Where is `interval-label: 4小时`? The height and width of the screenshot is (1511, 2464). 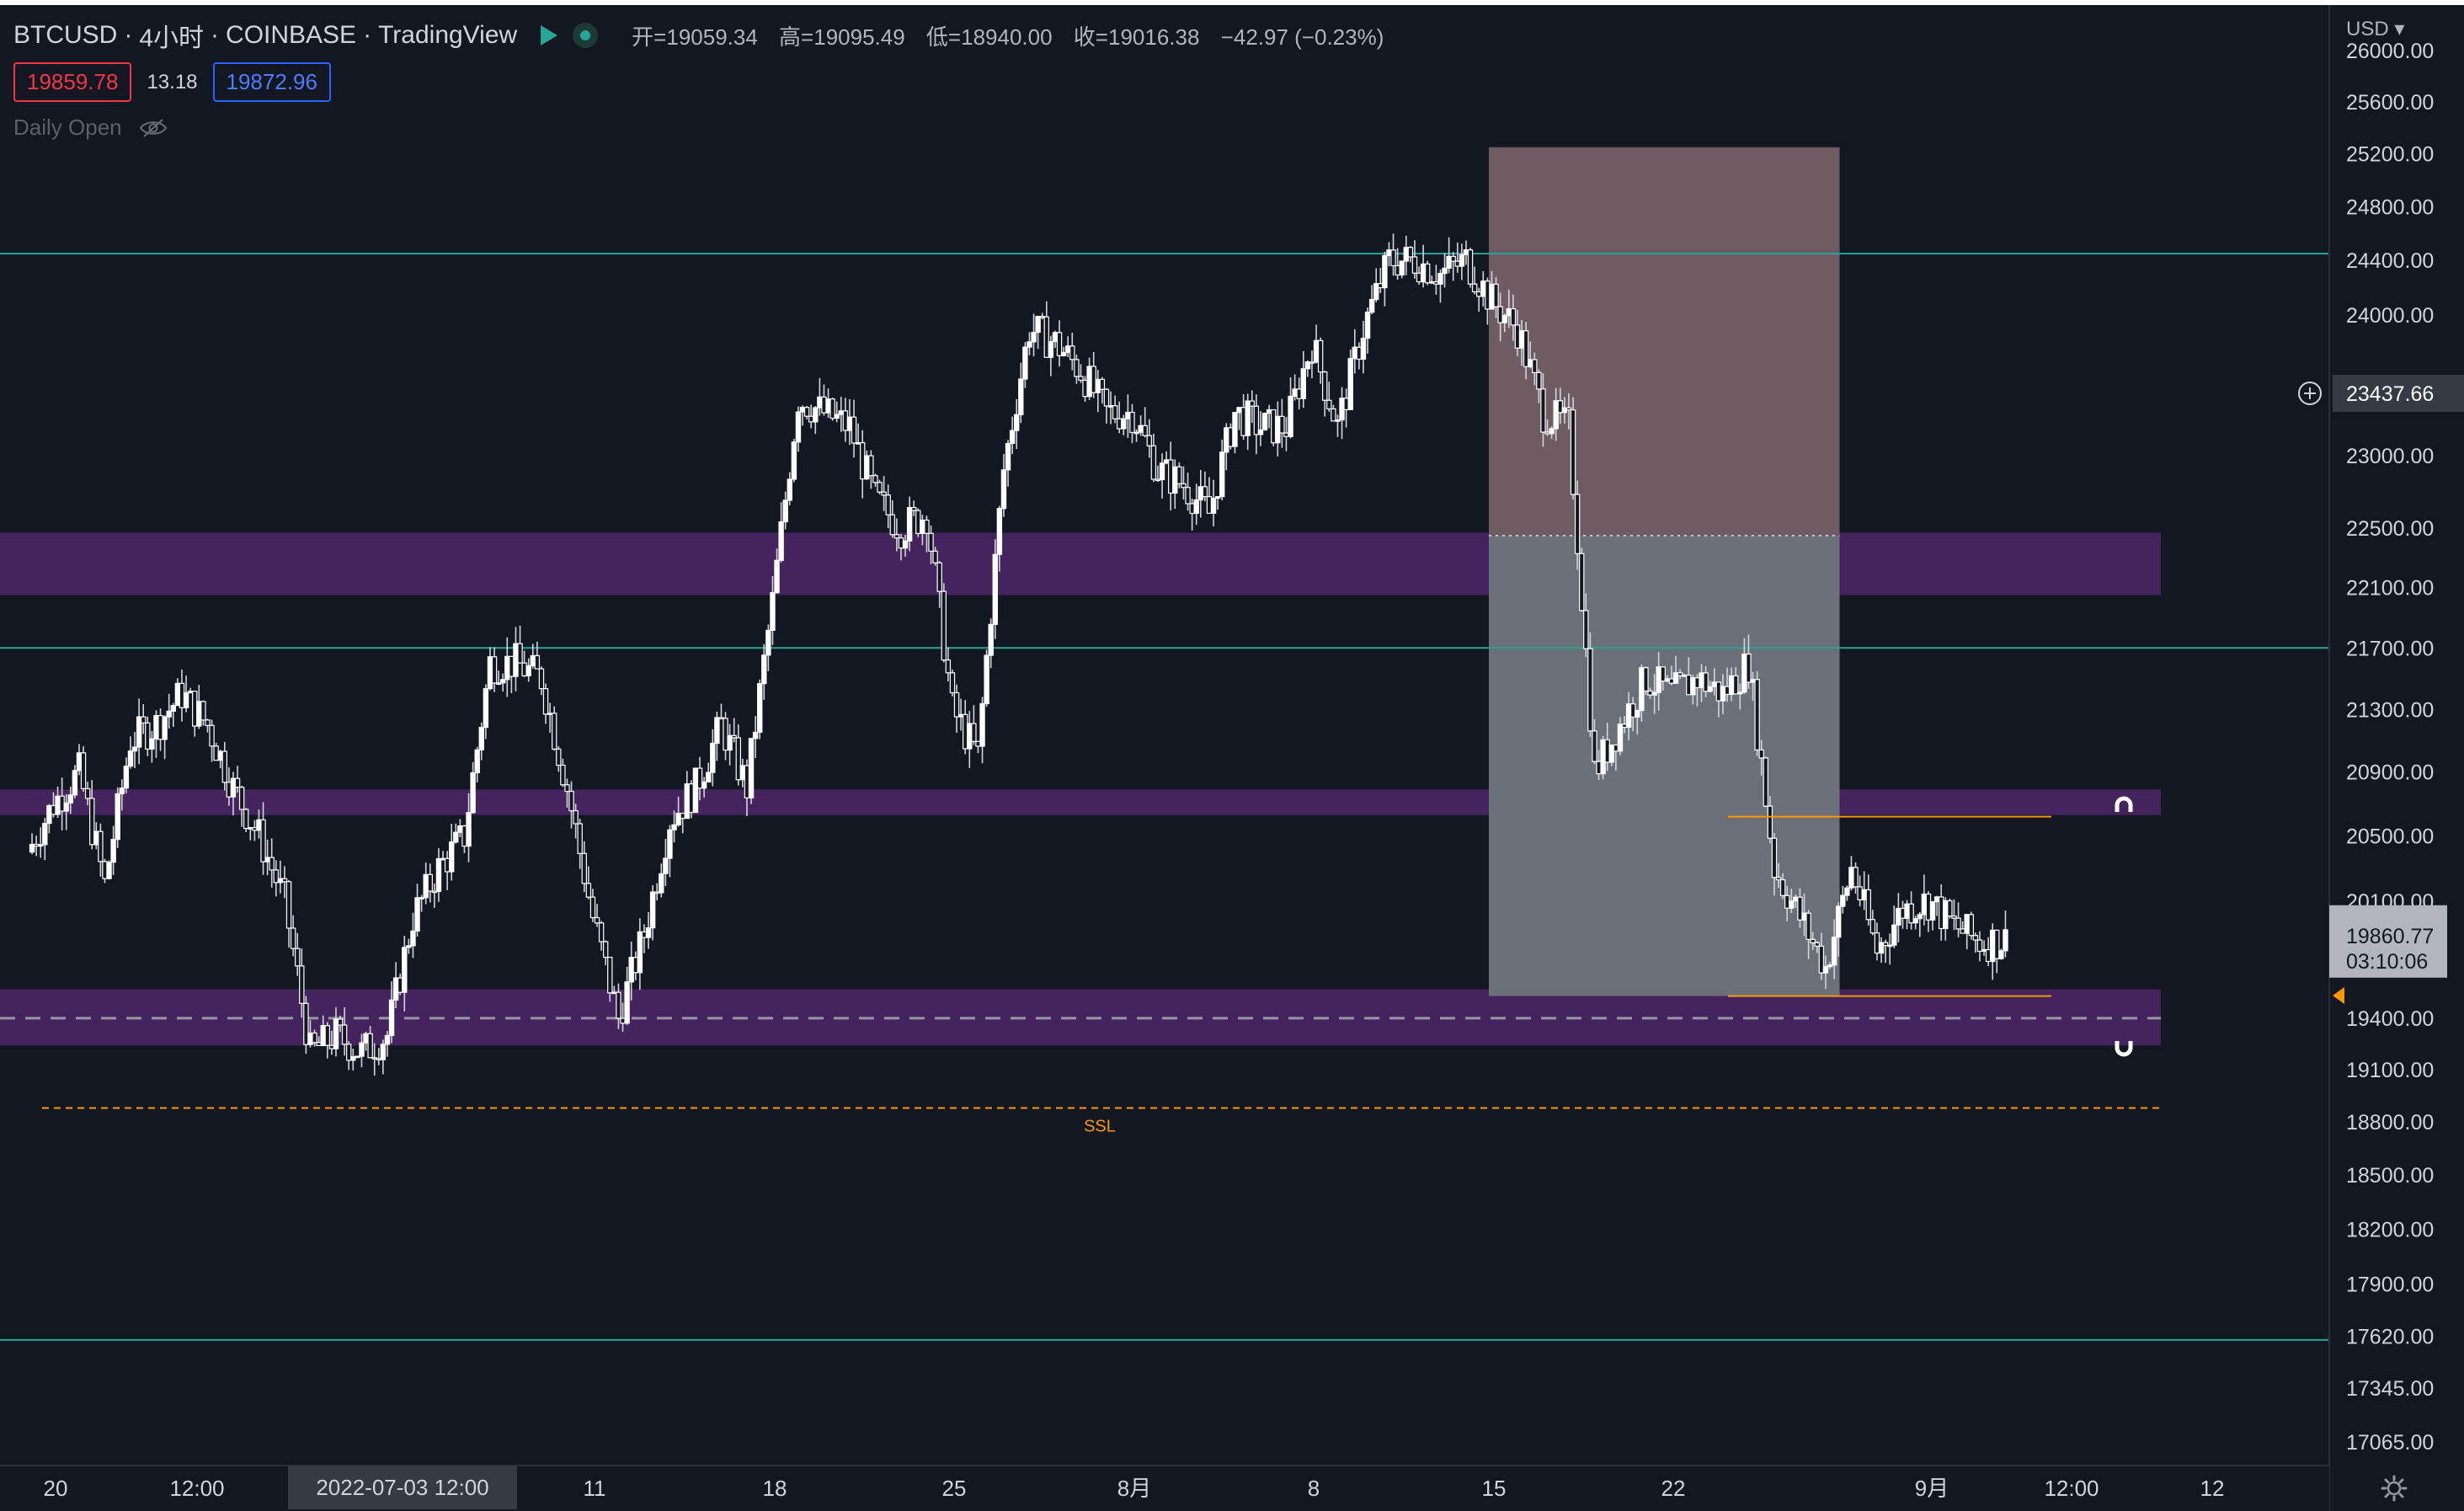 interval-label: 4小时 is located at coordinates (172, 38).